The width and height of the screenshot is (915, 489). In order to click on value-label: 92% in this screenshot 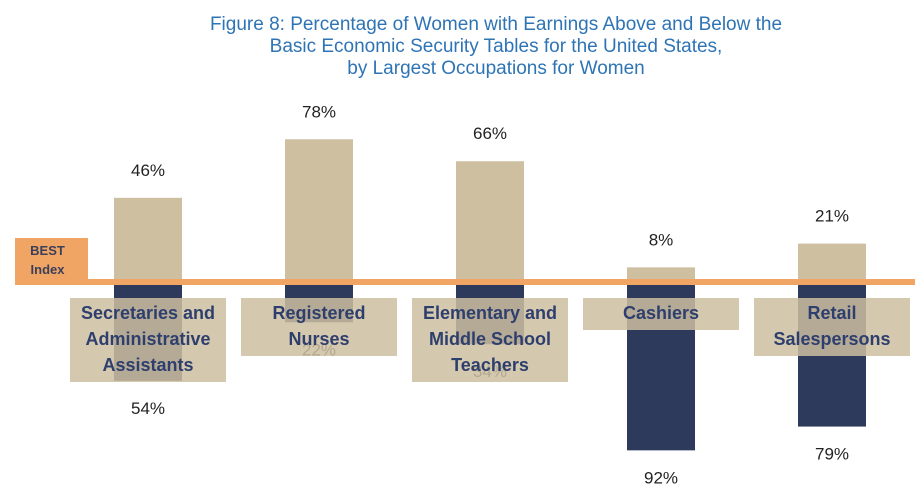, I will do `click(661, 477)`.